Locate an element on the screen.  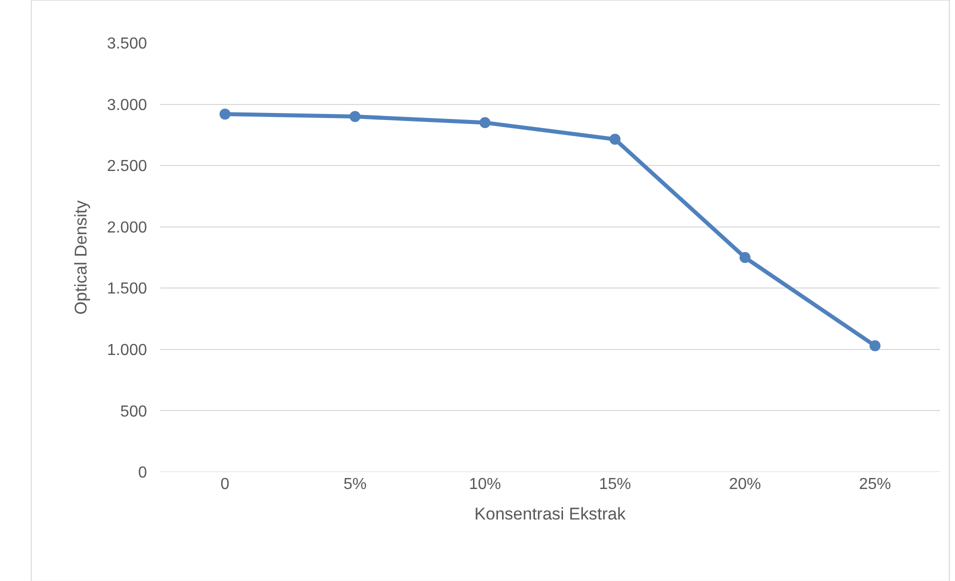
x-tick-label: 25% is located at coordinates (875, 484).